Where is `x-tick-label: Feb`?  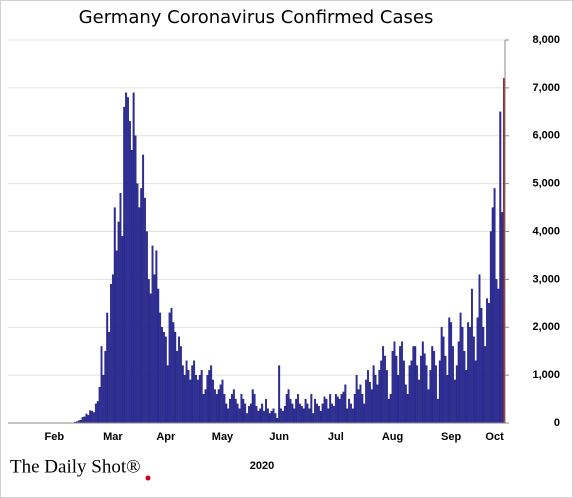 x-tick-label: Feb is located at coordinates (55, 437).